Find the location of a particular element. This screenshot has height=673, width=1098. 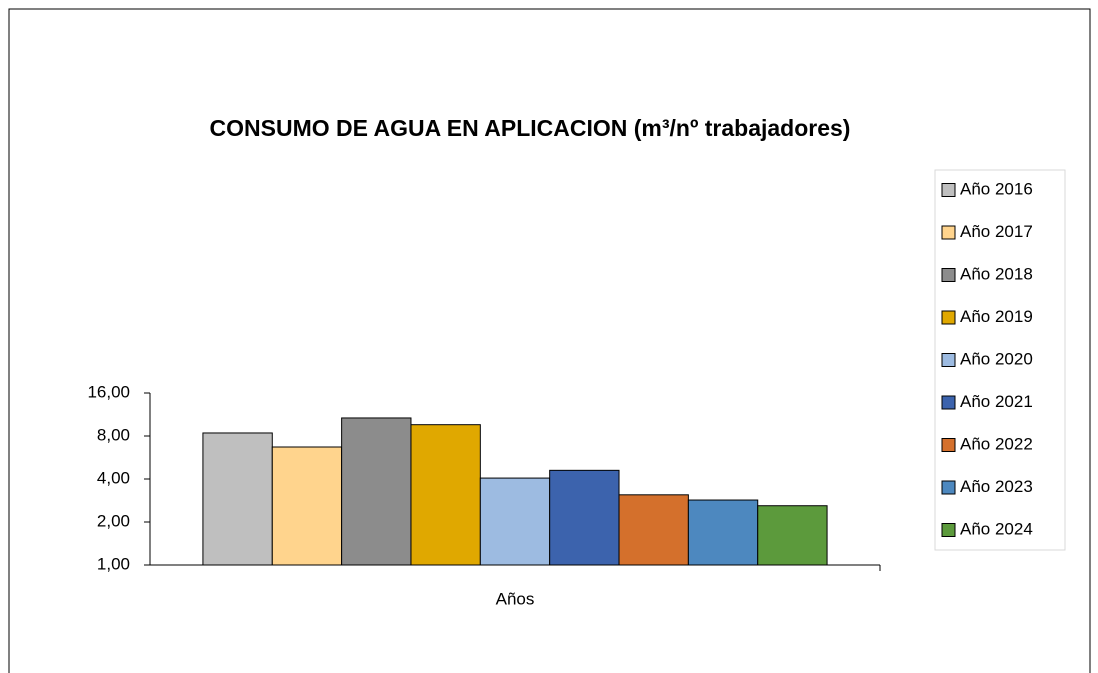

x-tick-label: Años is located at coordinates (515, 598).